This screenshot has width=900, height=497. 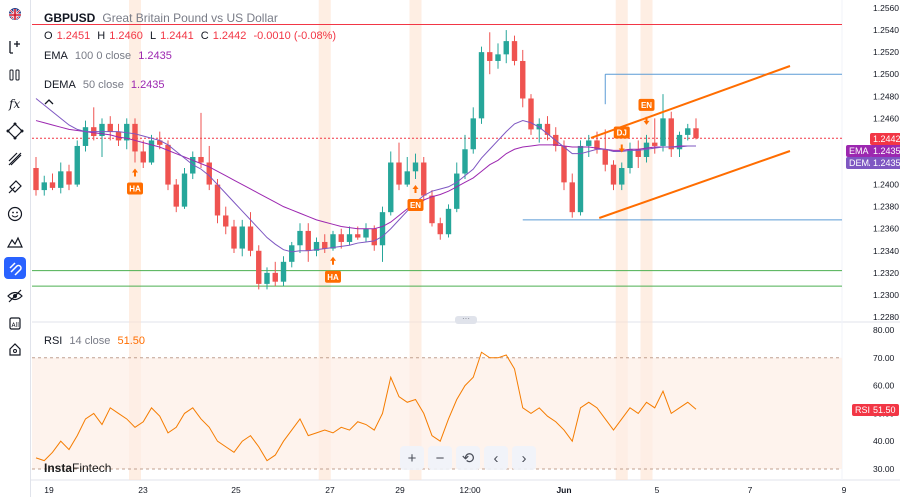 I want to click on ema-value: 1.2435, so click(x=155, y=56).